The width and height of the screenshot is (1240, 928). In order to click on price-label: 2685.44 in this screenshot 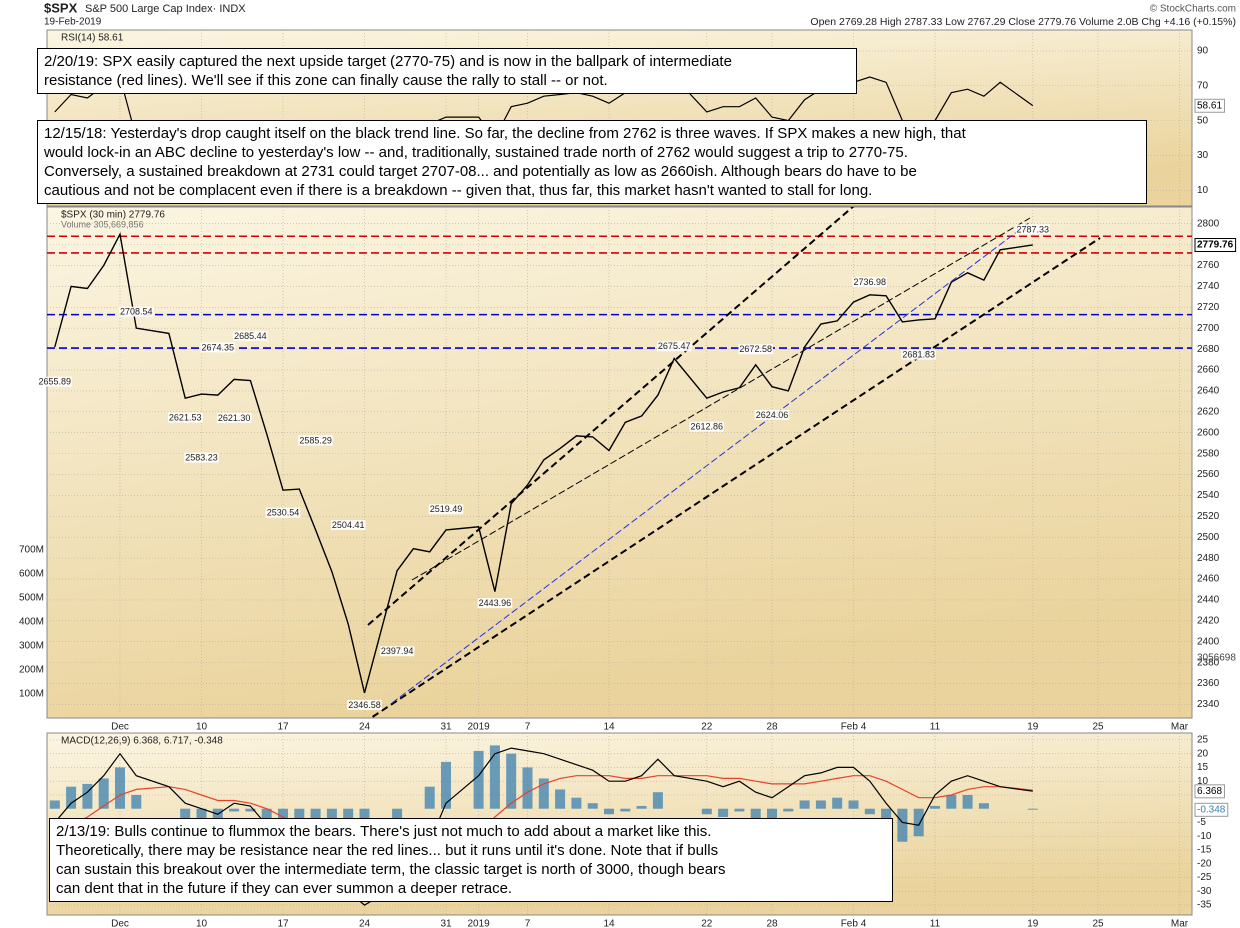, I will do `click(250, 336)`.